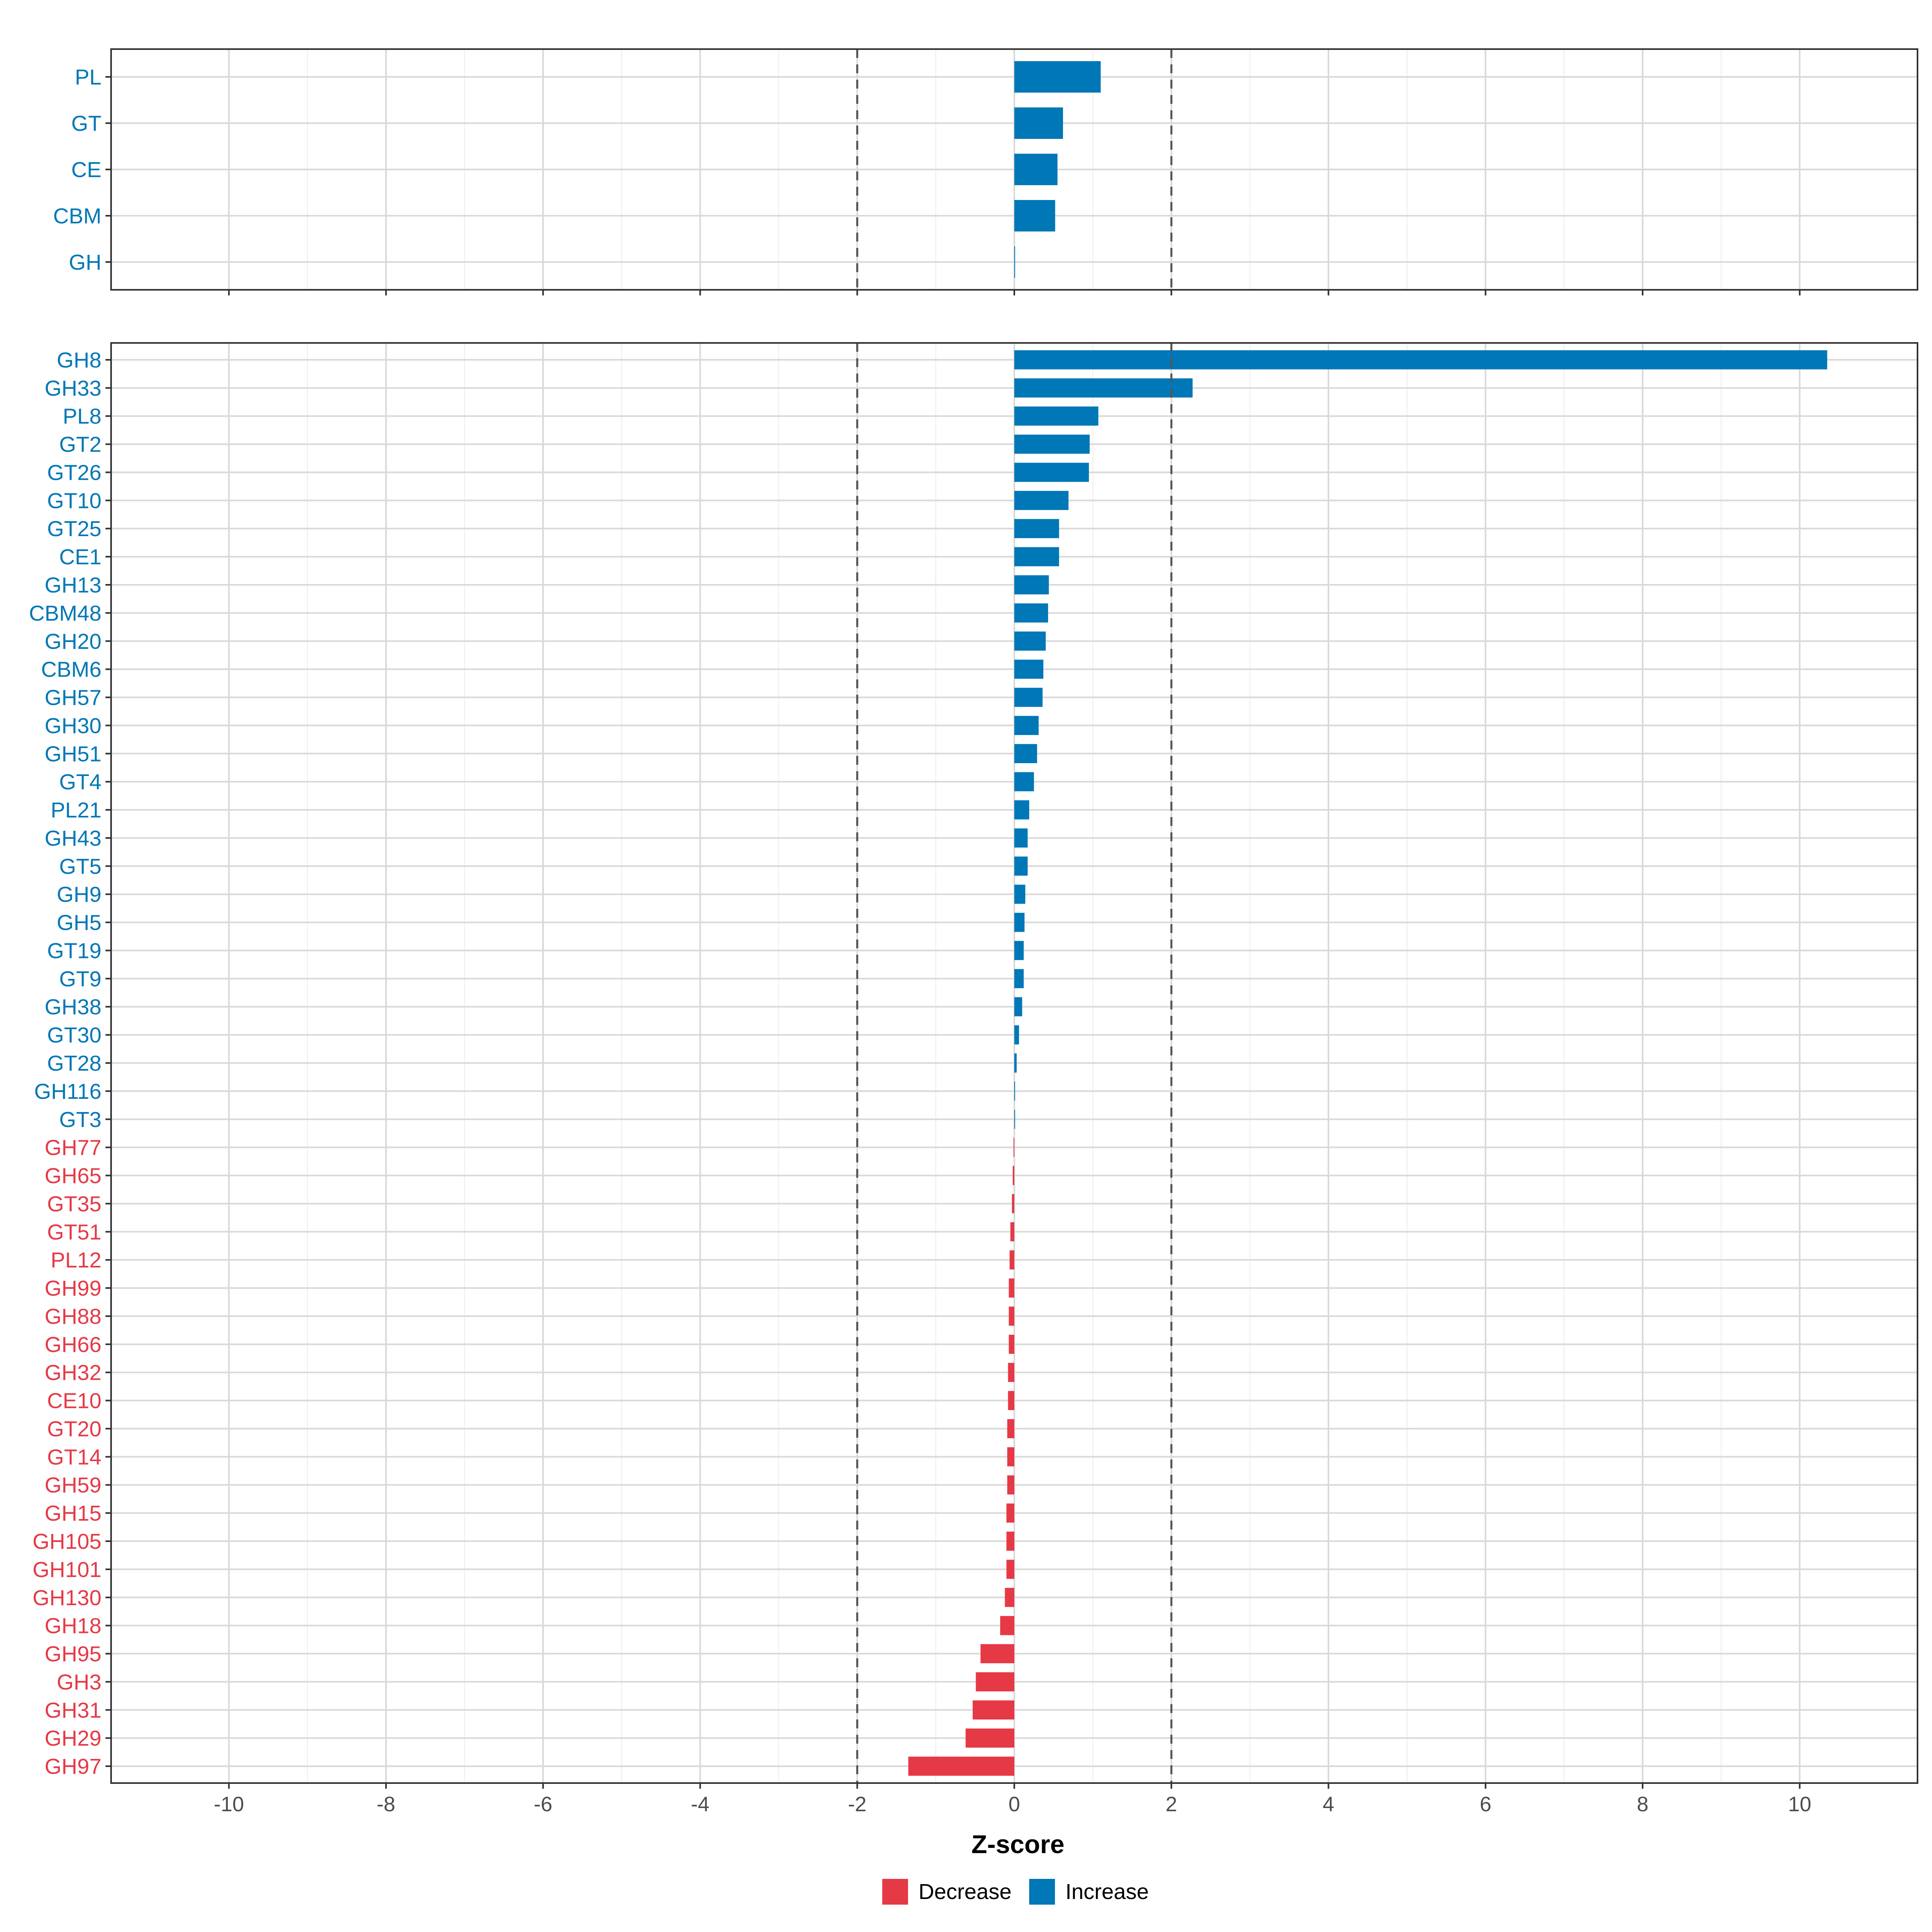 The image size is (1932, 1932). I want to click on category-label: GH88, so click(73, 1317).